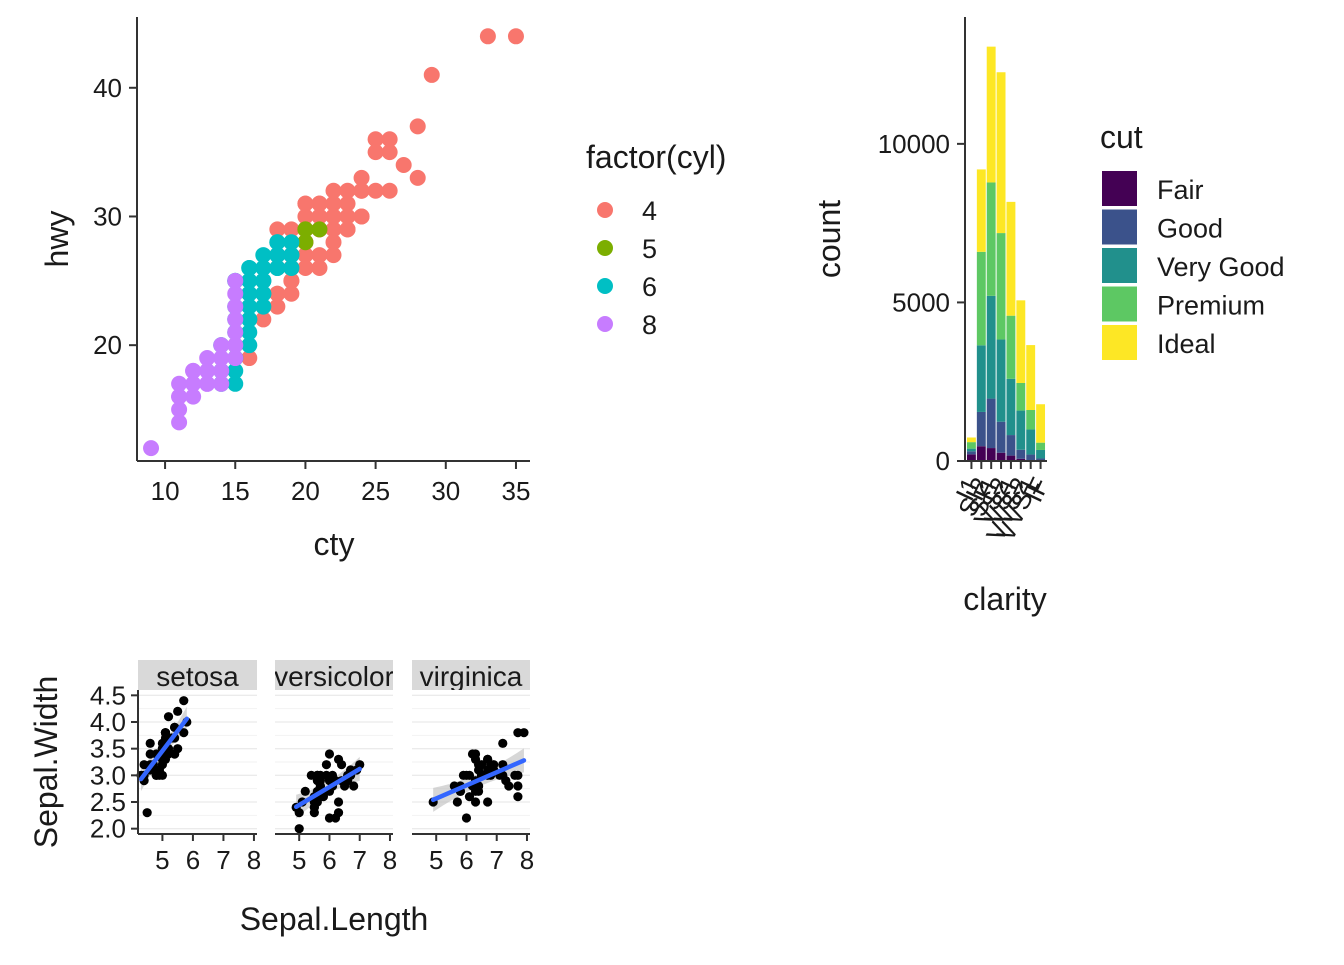  I want to click on diamonds-bar-vs1-good, so click(1010, 445).